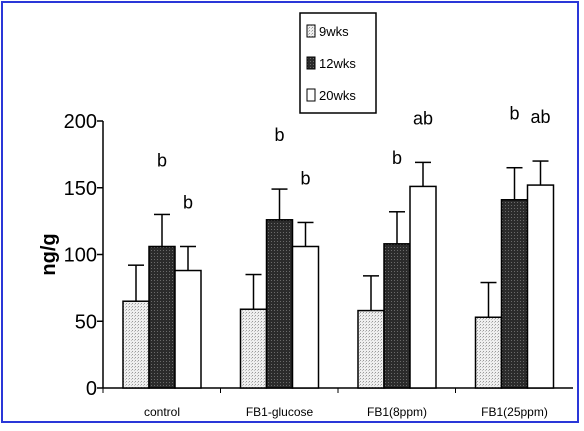 Image resolution: width=584 pixels, height=431 pixels. Describe the element at coordinates (162, 412) in the screenshot. I see `x-category-label: control` at that location.